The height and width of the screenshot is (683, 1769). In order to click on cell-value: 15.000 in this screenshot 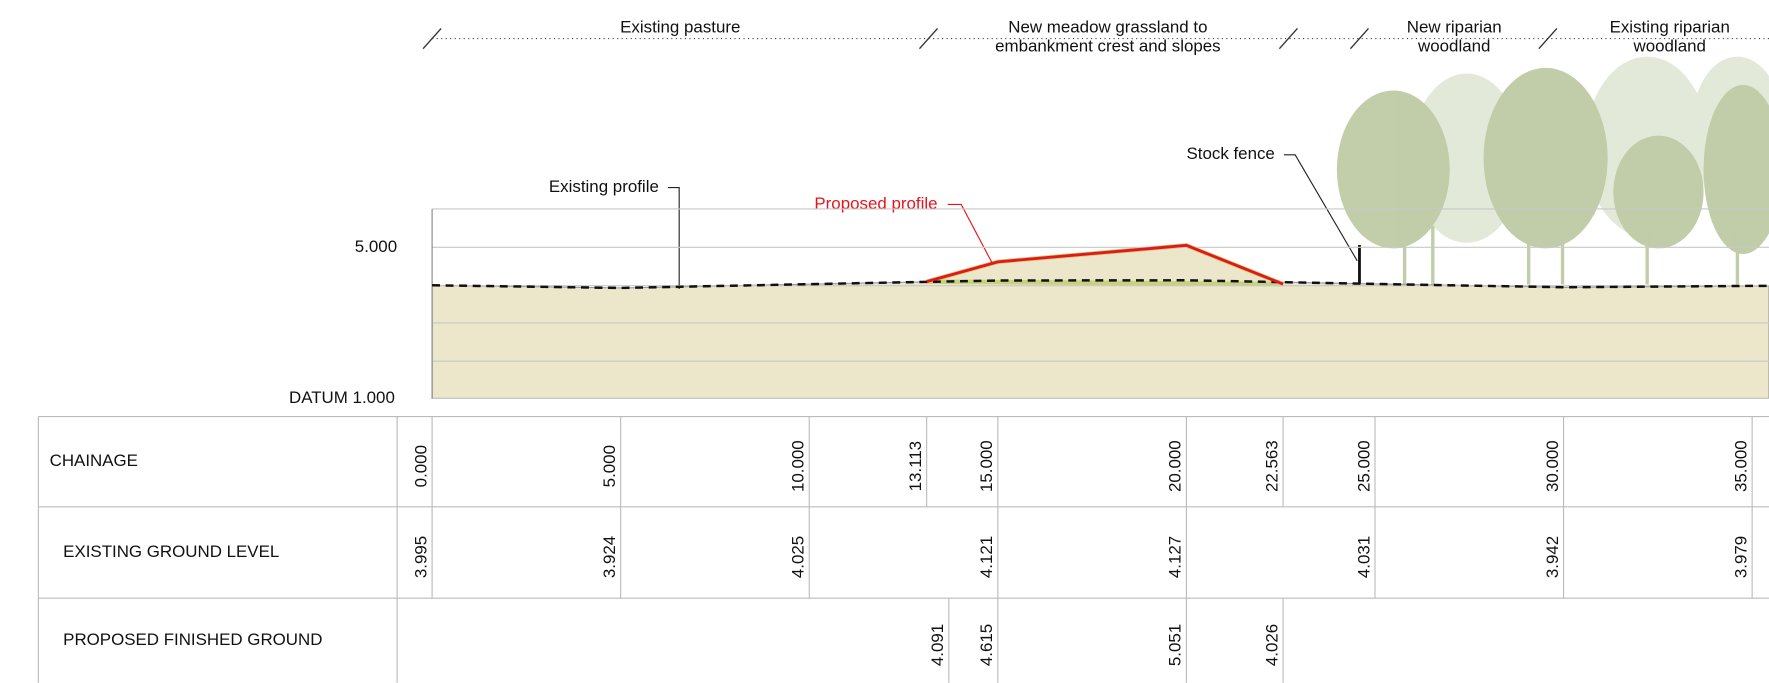, I will do `click(986, 466)`.